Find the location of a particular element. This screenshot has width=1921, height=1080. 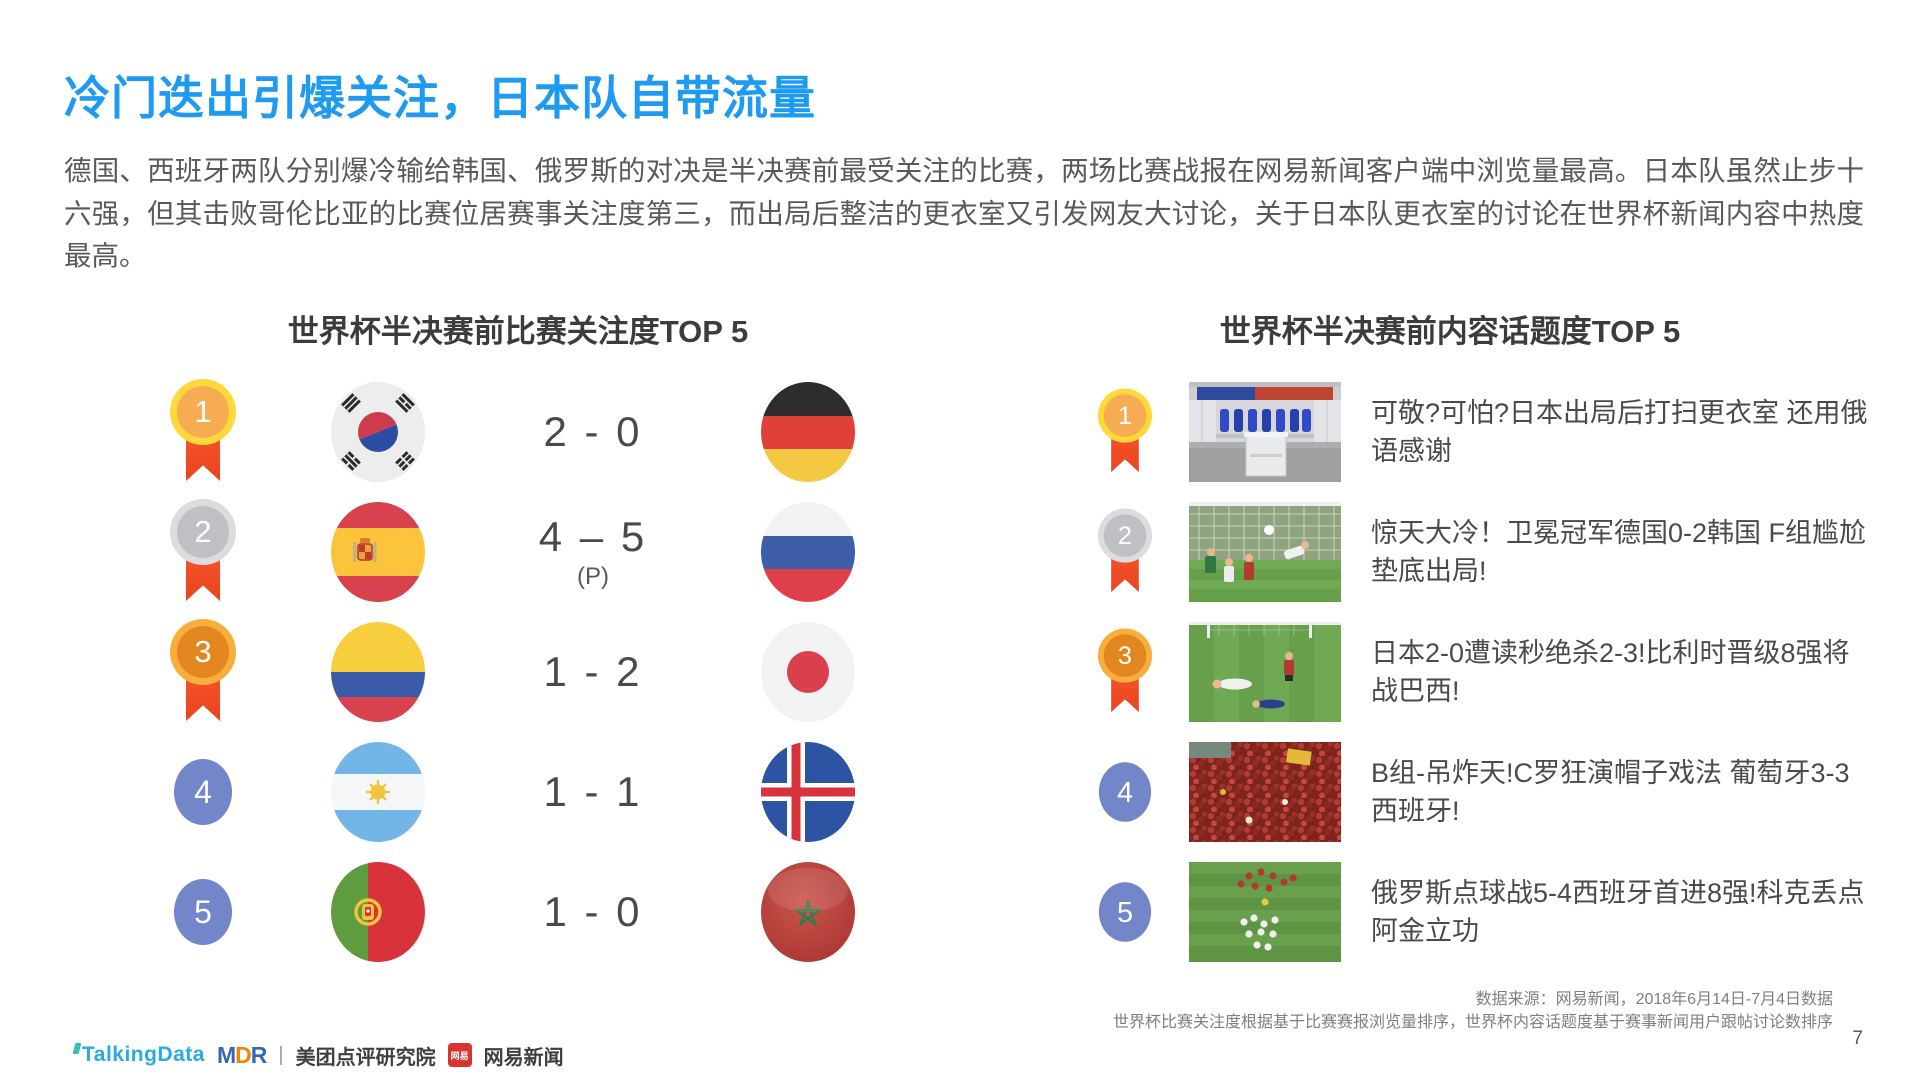

portugal-flag-icon is located at coordinates (378, 912).